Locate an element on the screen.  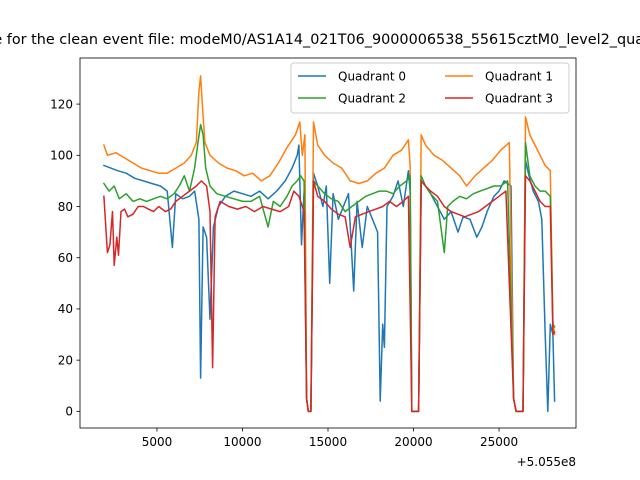
x-axis-ticks: 5000 10000 15000 20000 25000 is located at coordinates (330, 438).